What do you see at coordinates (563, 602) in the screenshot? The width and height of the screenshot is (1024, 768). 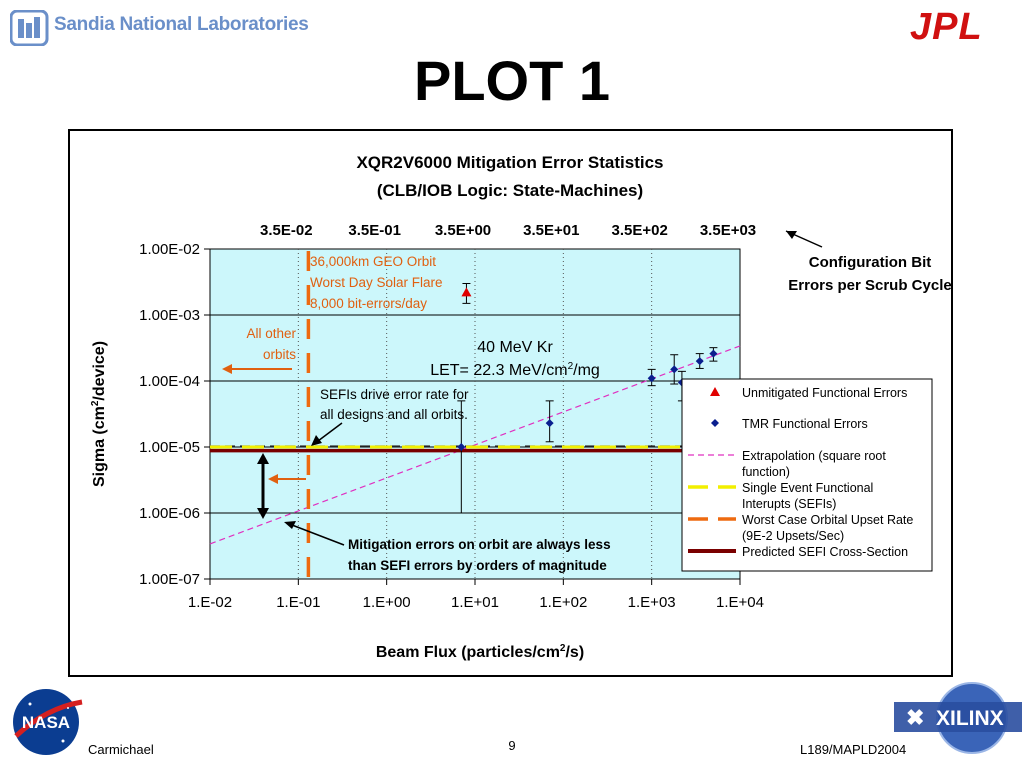 I see `x-tick-label: 1.E+02` at bounding box center [563, 602].